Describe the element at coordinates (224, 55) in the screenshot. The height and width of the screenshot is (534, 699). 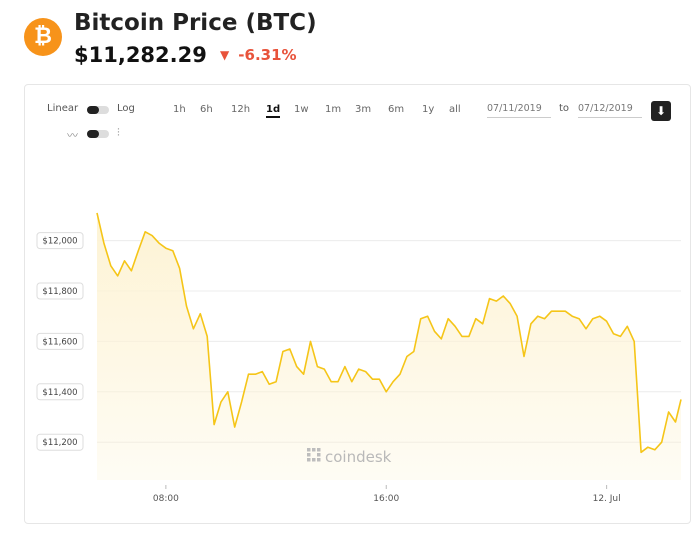
I see `down-triangle-icon: ▼` at that location.